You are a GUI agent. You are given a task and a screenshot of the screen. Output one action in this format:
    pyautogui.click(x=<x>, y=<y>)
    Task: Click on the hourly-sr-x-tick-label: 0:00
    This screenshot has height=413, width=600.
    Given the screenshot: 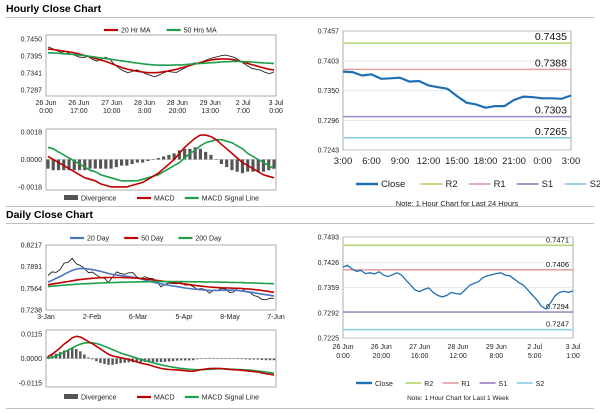 What is the action you would take?
    pyautogui.click(x=542, y=161)
    